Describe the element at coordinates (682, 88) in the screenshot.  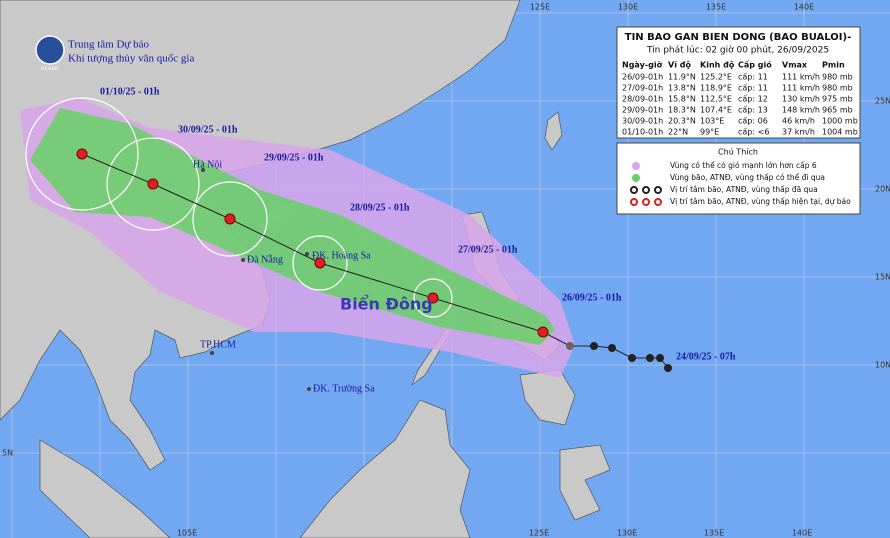
I see `table-cell: 13.8°N` at that location.